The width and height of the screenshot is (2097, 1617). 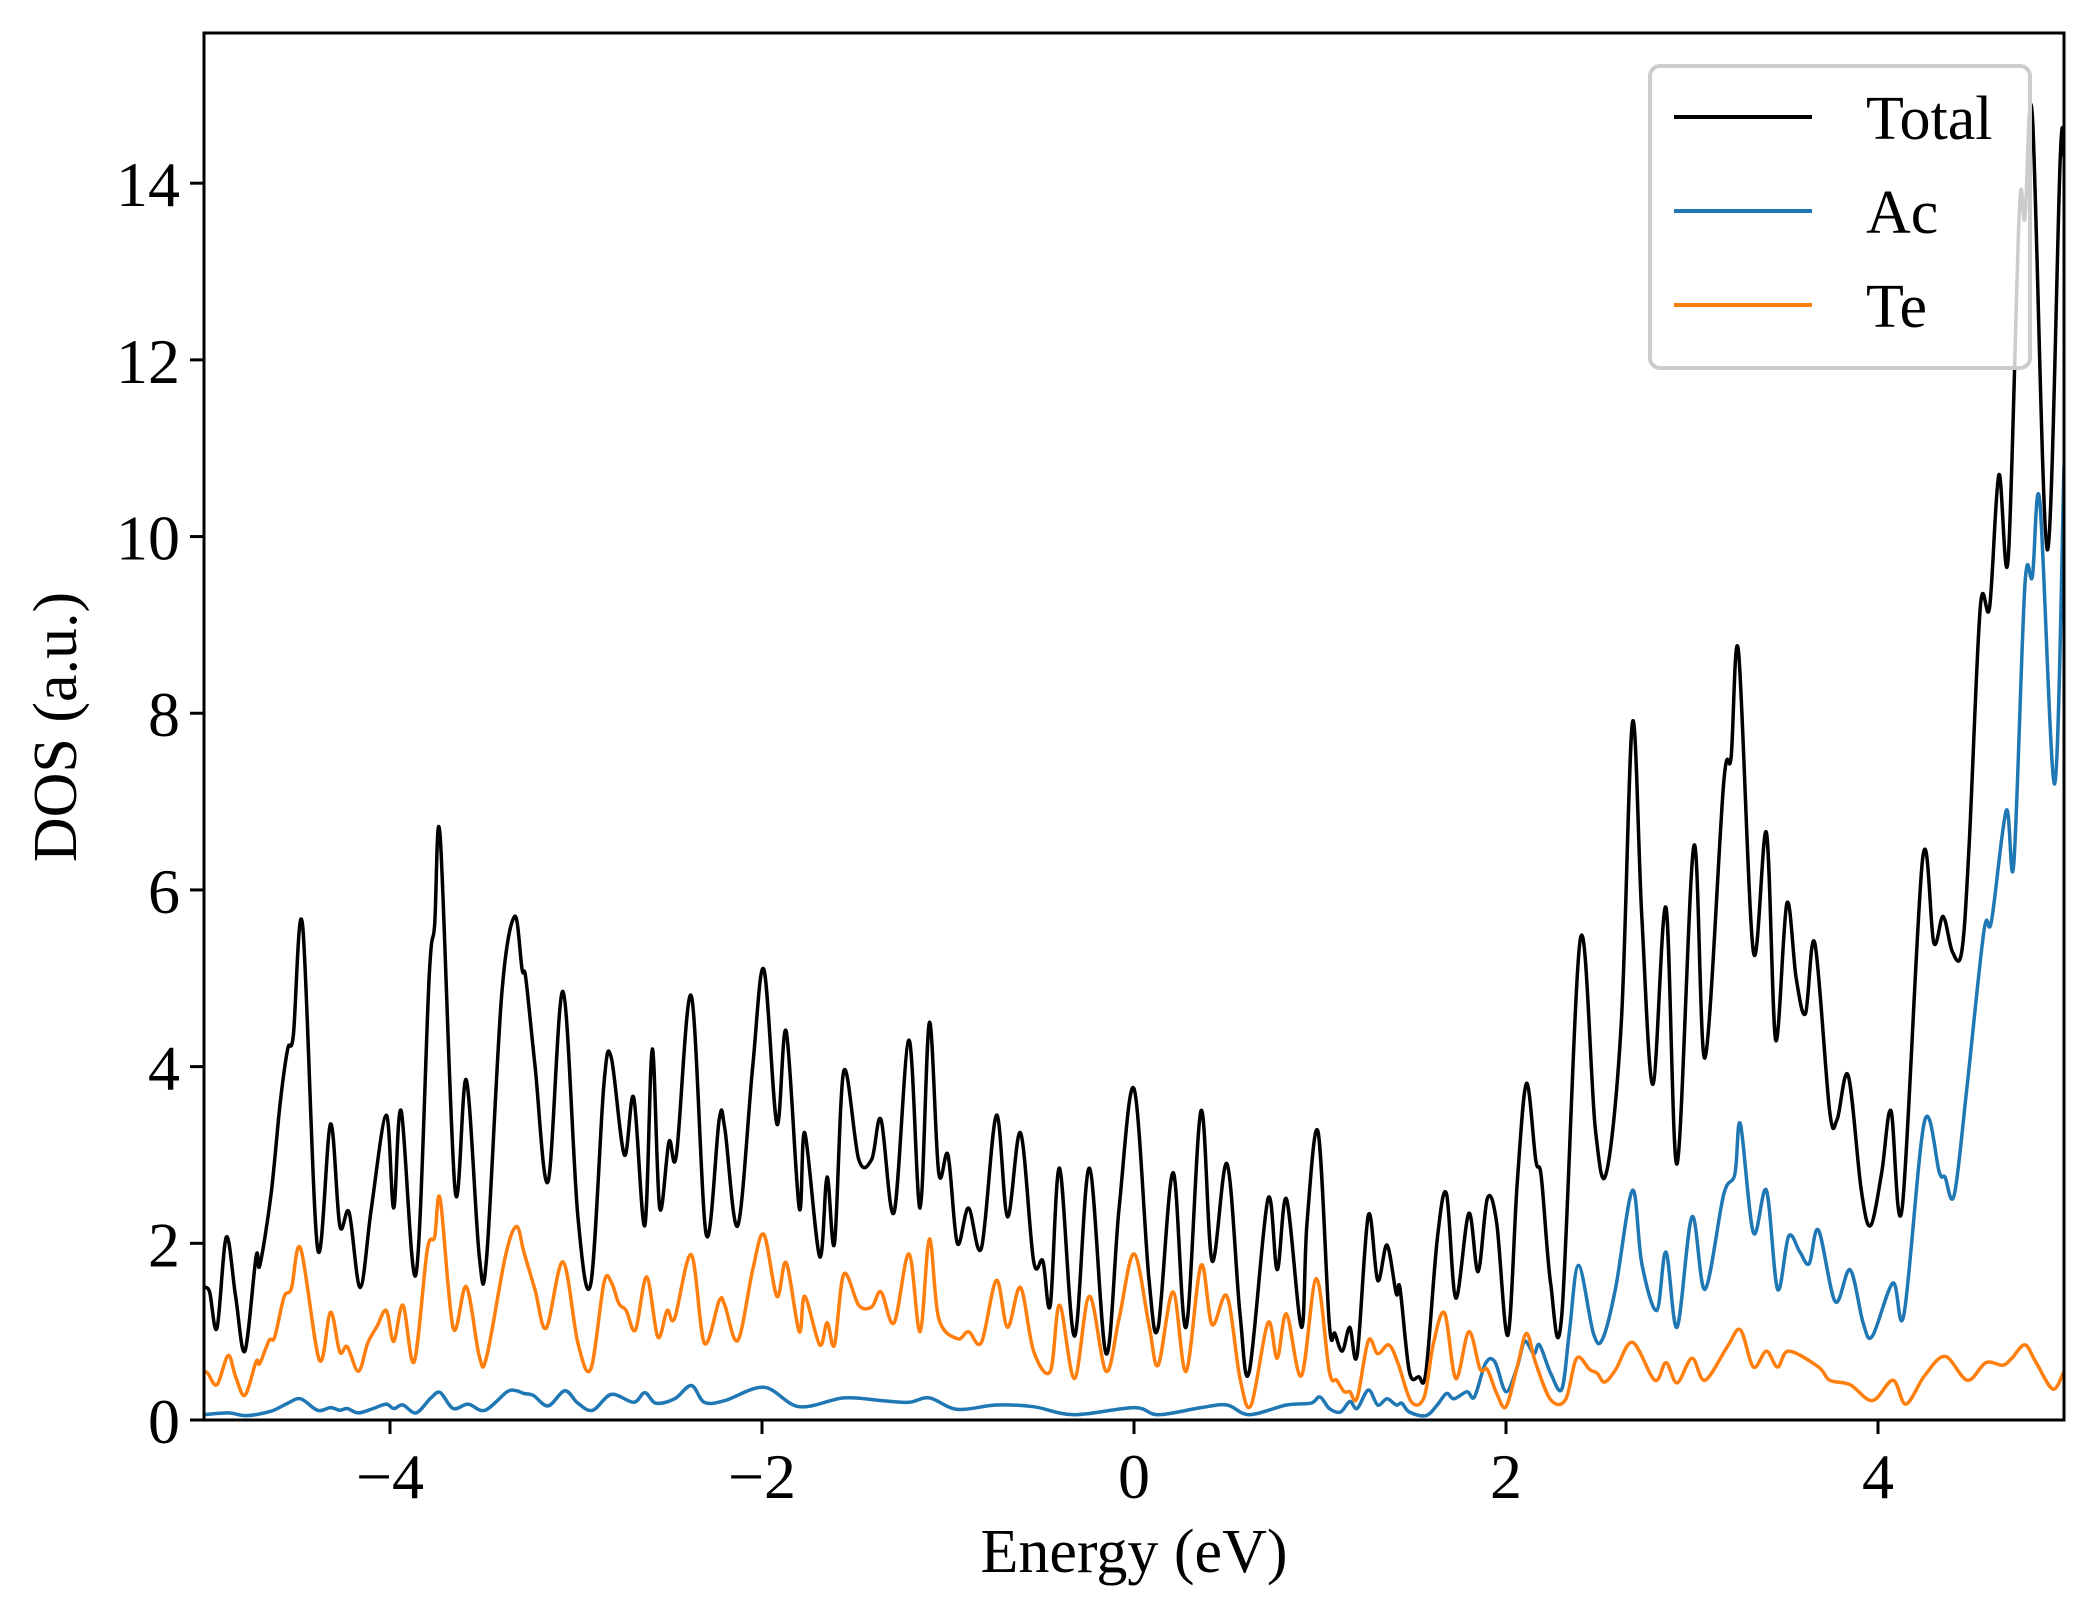 What do you see at coordinates (762, 1476) in the screenshot?
I see `x-tick-label: −2` at bounding box center [762, 1476].